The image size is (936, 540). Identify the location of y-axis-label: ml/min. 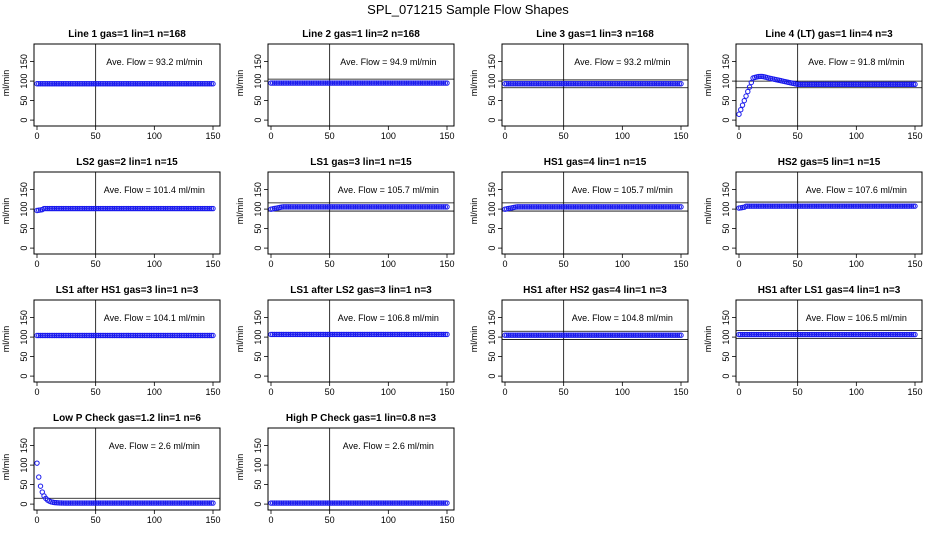
(240, 83).